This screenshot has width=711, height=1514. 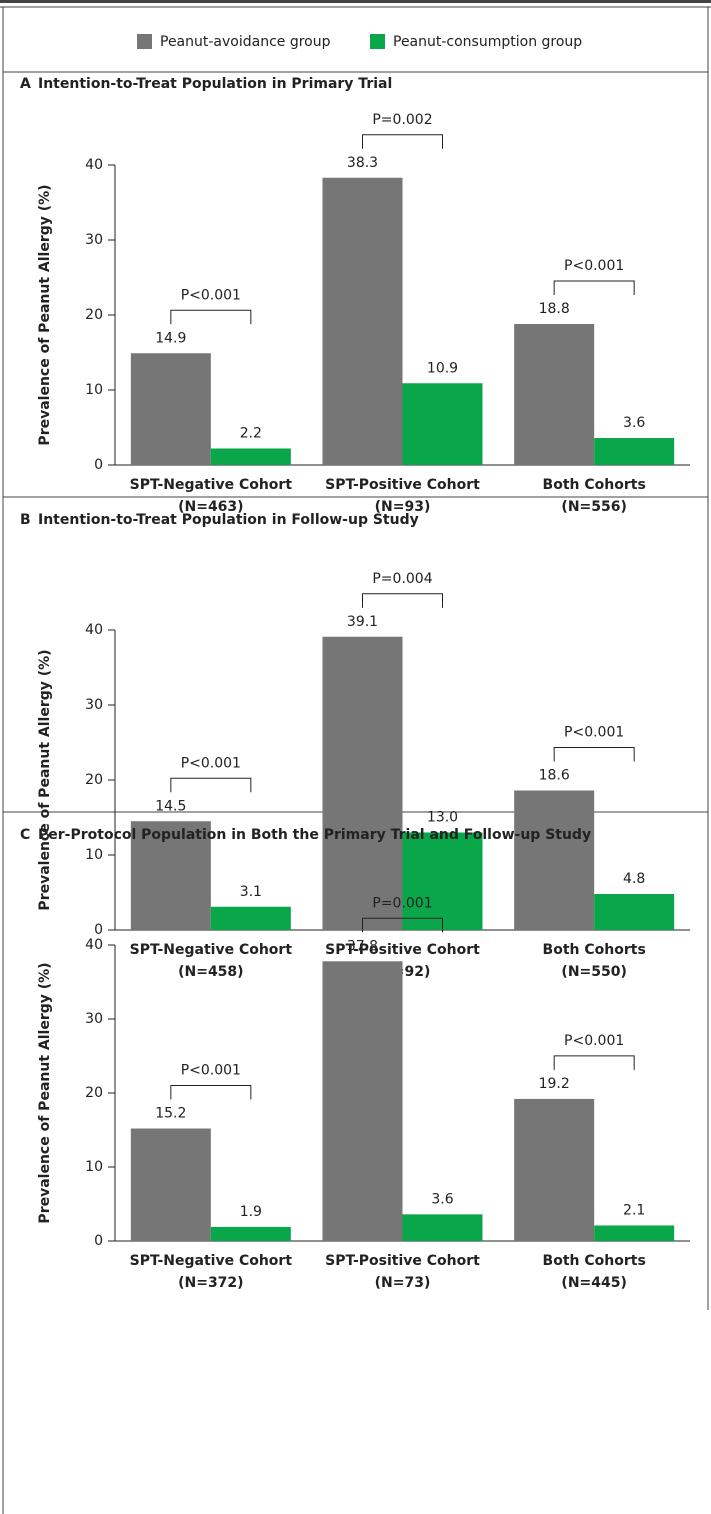 I want to click on value-label: 4.8, so click(x=634, y=879).